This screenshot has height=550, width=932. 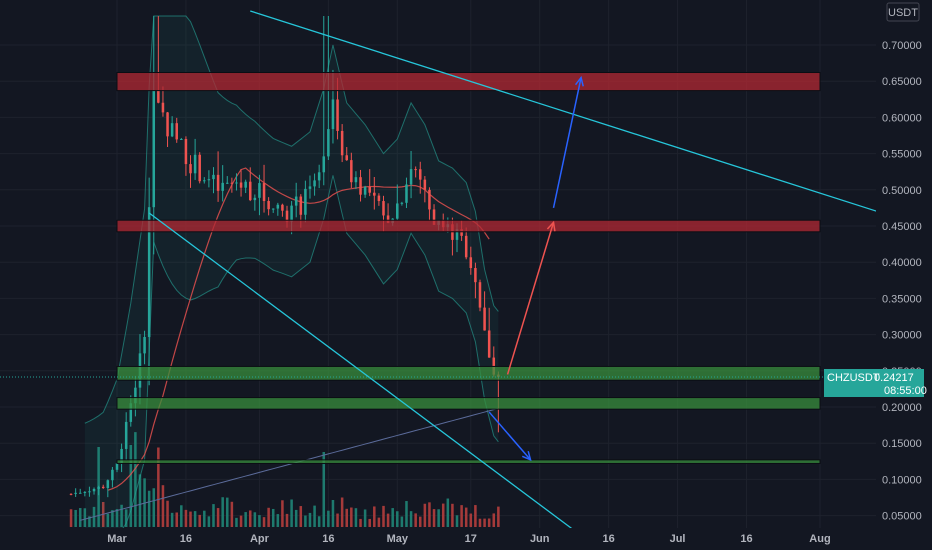 I want to click on x-tick-label: Apr, so click(x=260, y=539).